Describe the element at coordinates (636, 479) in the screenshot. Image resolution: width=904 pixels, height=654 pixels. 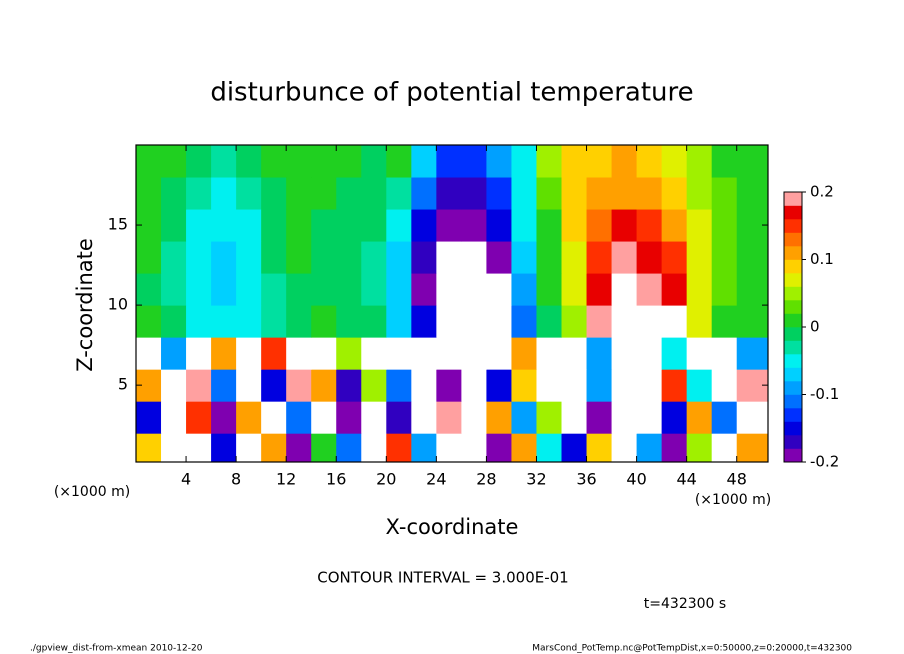
I see `x-tick-label: 40` at that location.